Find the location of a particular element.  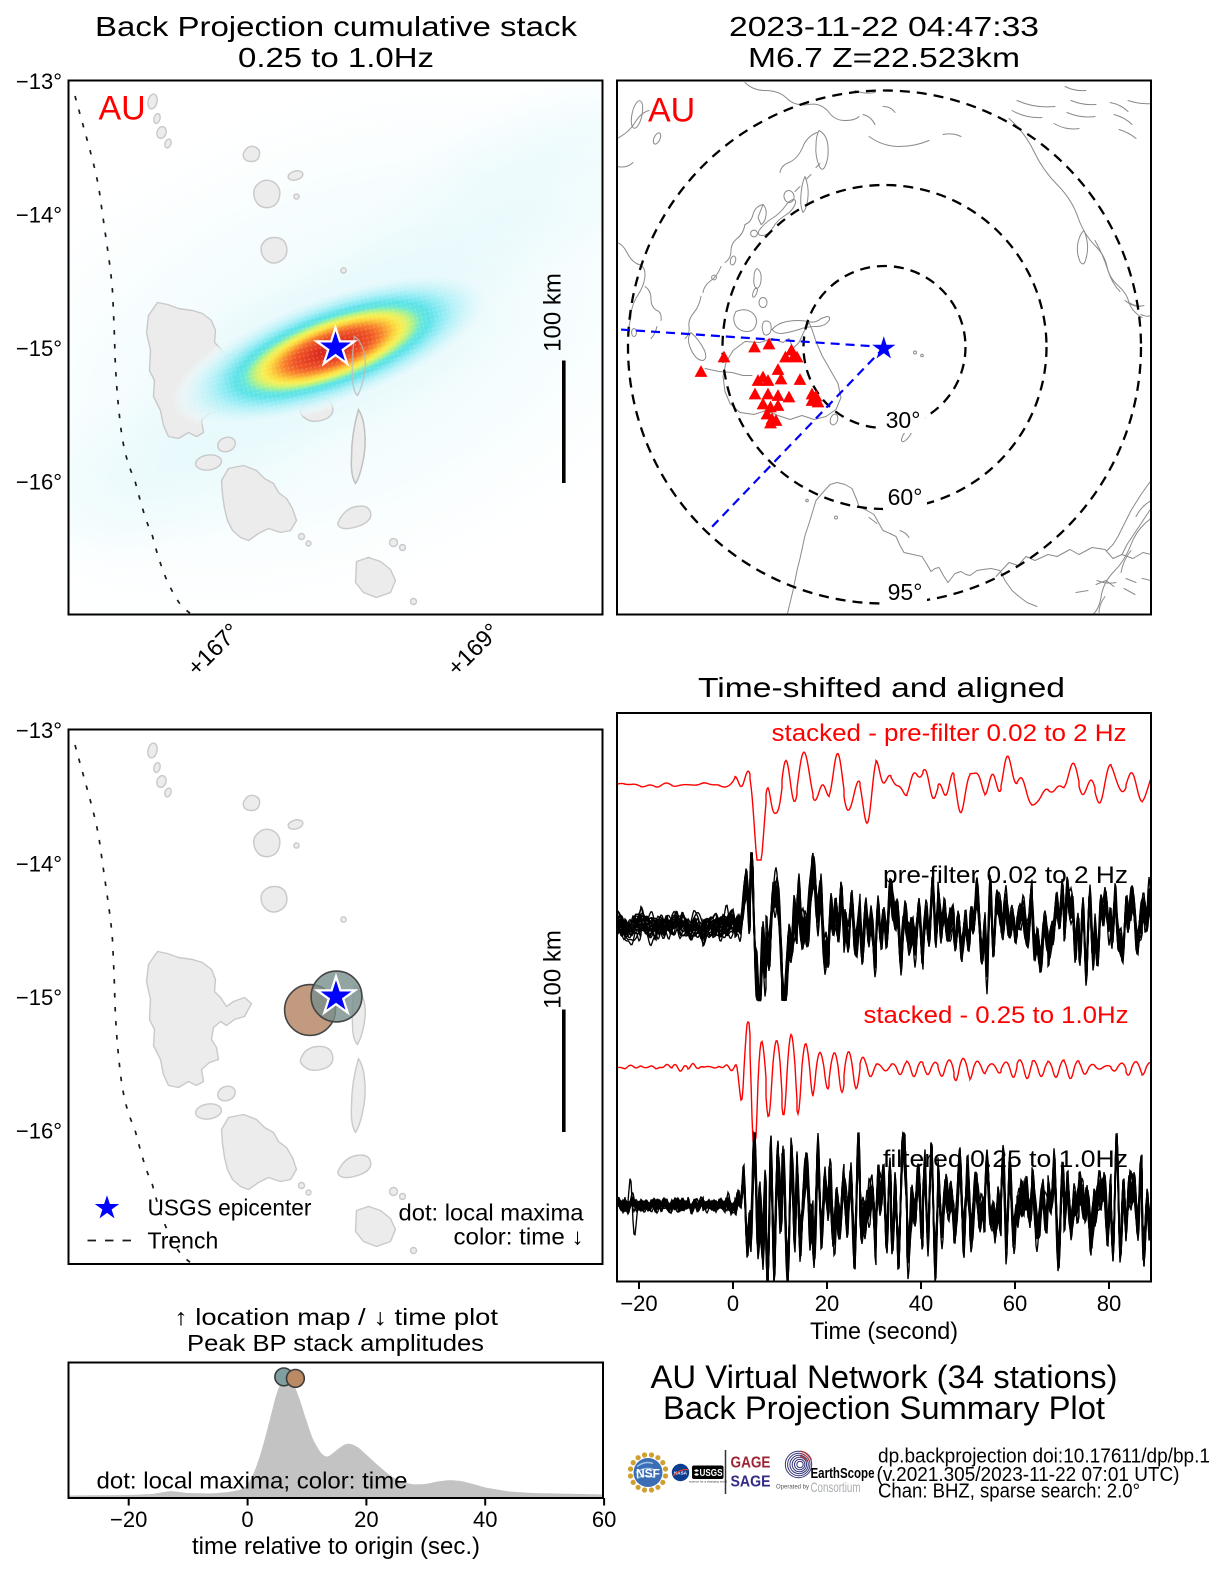

svg-text: Consortium is located at coordinates (836, 1487).